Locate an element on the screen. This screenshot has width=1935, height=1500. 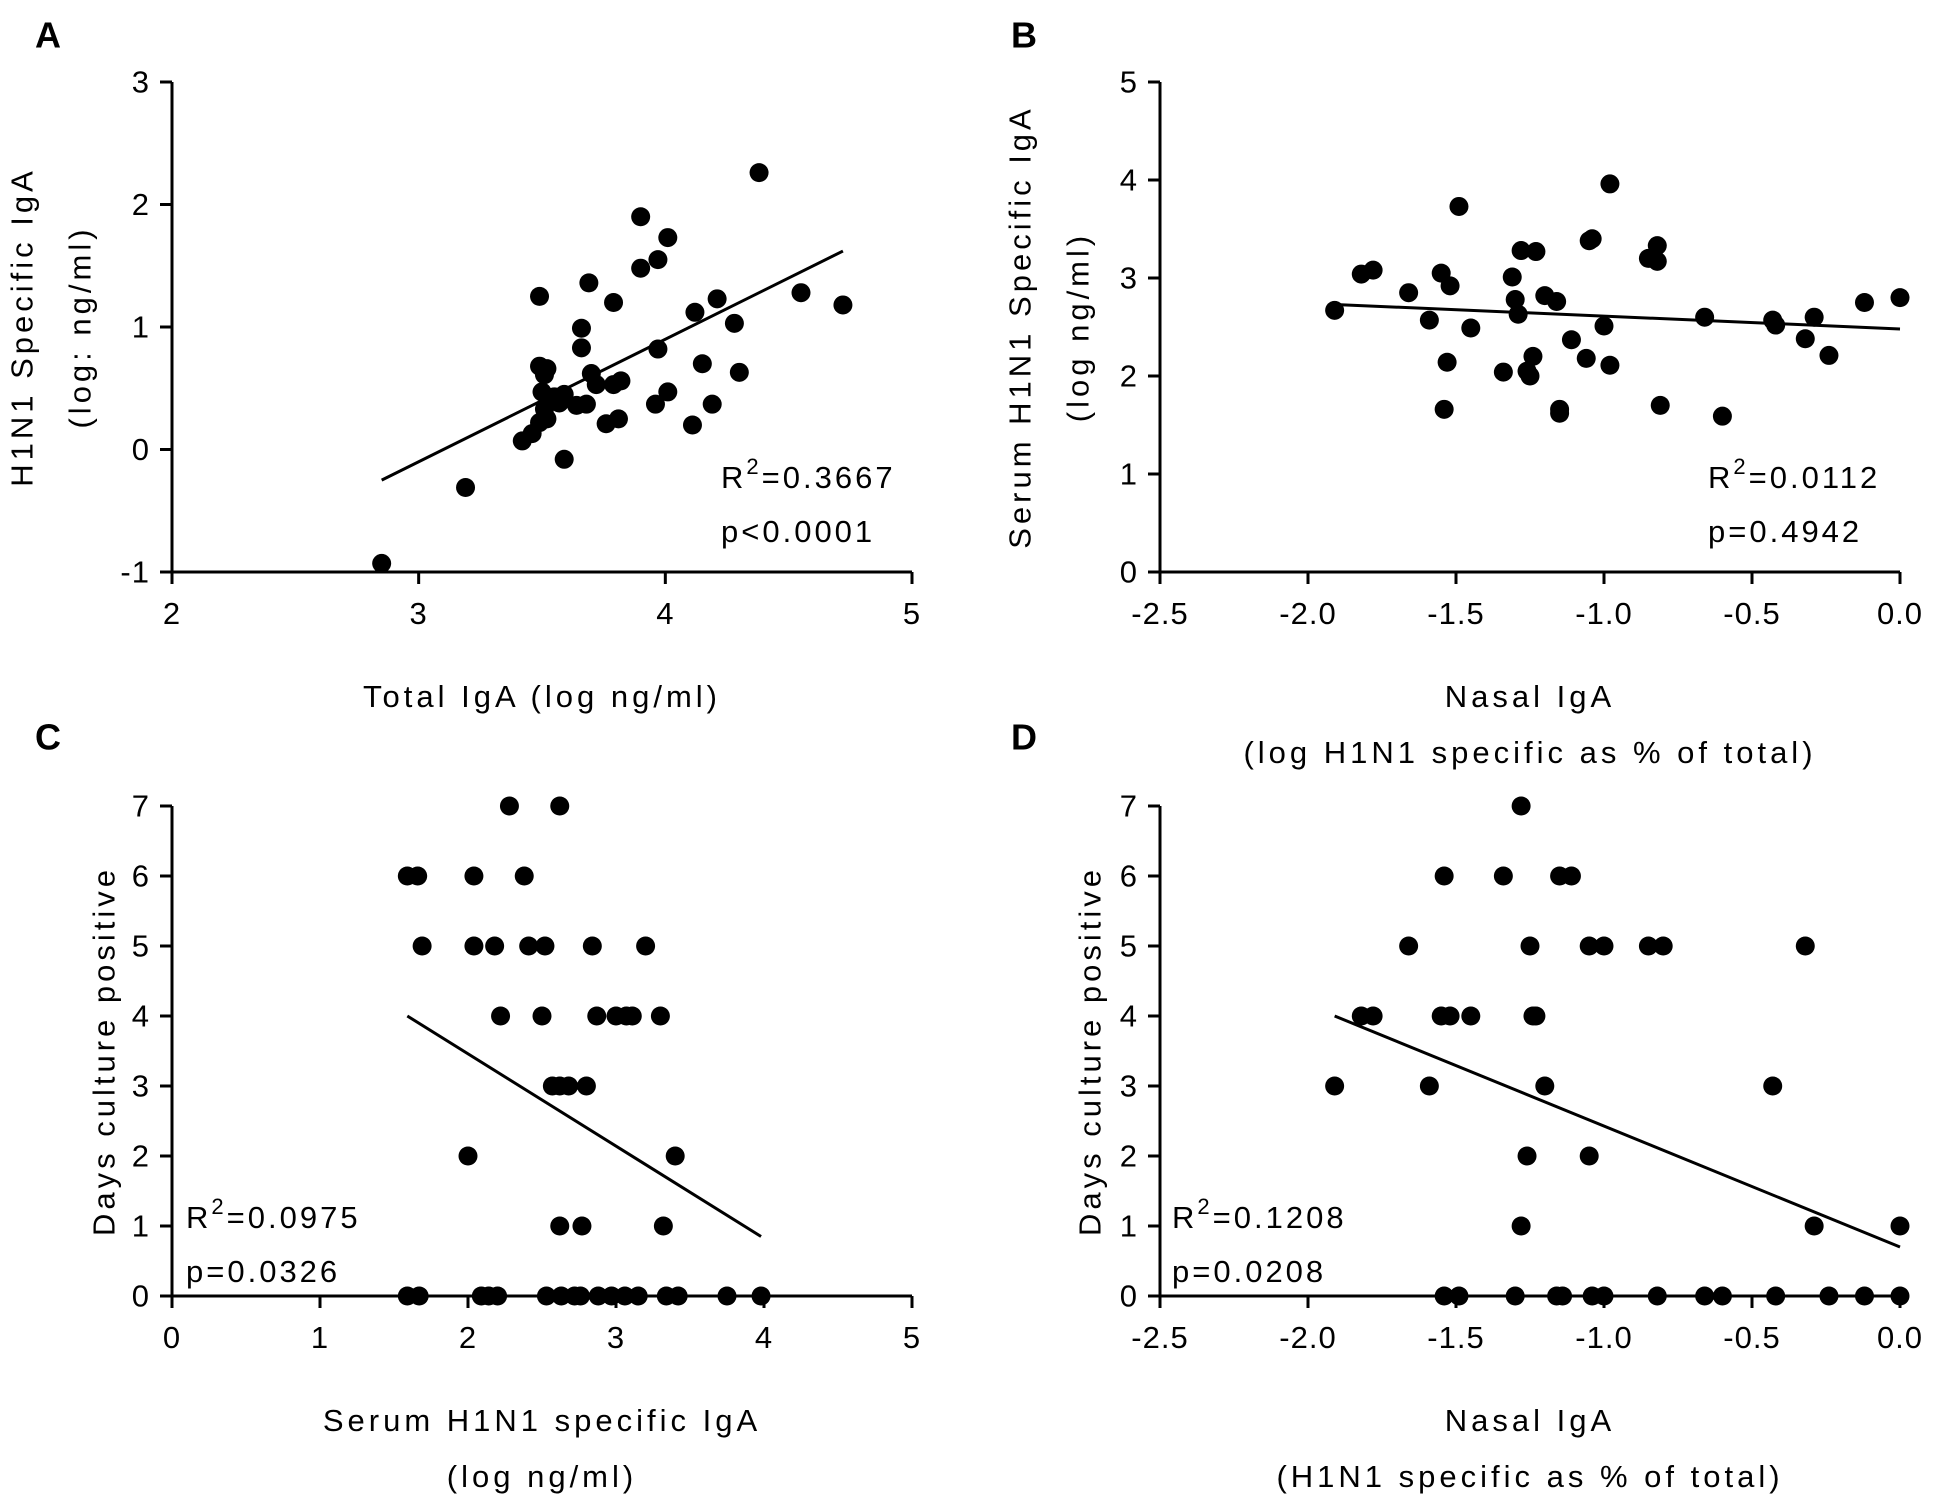
panel-b-y-tick-label: 3 is located at coordinates (1129, 278).